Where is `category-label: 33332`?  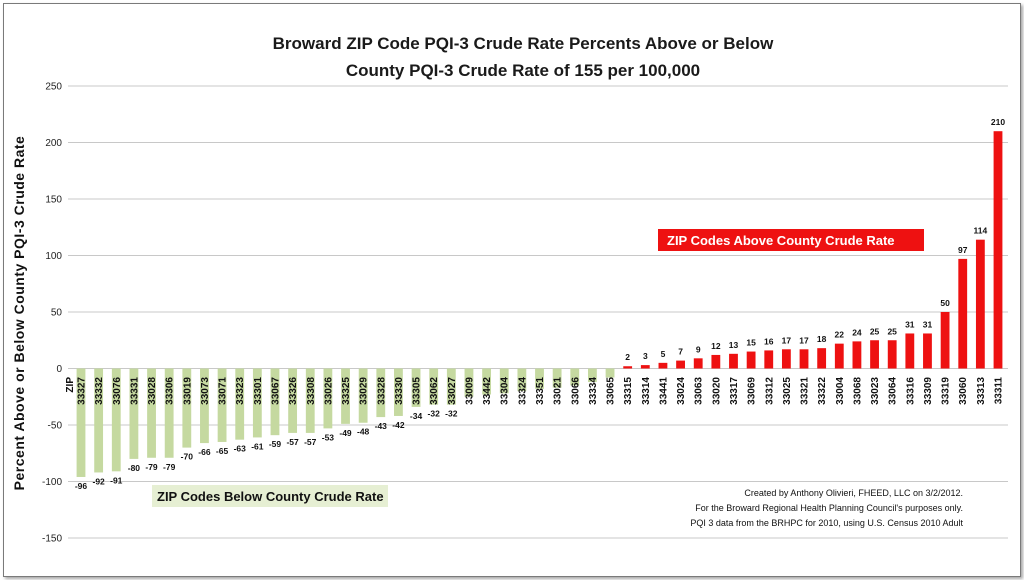 category-label: 33332 is located at coordinates (99, 391).